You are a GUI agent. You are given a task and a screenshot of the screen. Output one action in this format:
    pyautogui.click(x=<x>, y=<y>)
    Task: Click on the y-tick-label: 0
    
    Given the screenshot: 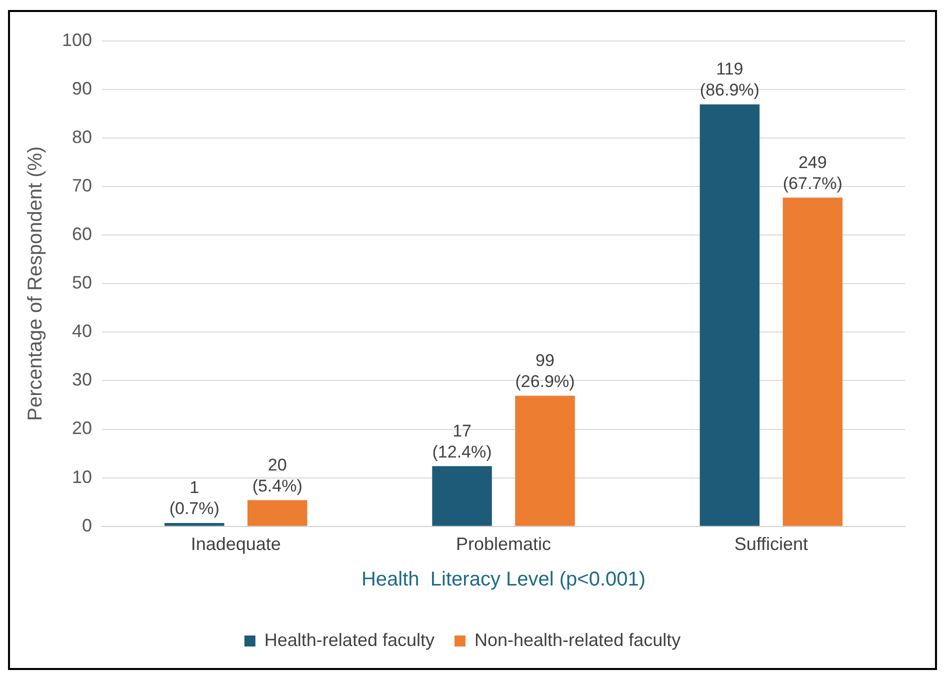 What is the action you would take?
    pyautogui.click(x=87, y=525)
    